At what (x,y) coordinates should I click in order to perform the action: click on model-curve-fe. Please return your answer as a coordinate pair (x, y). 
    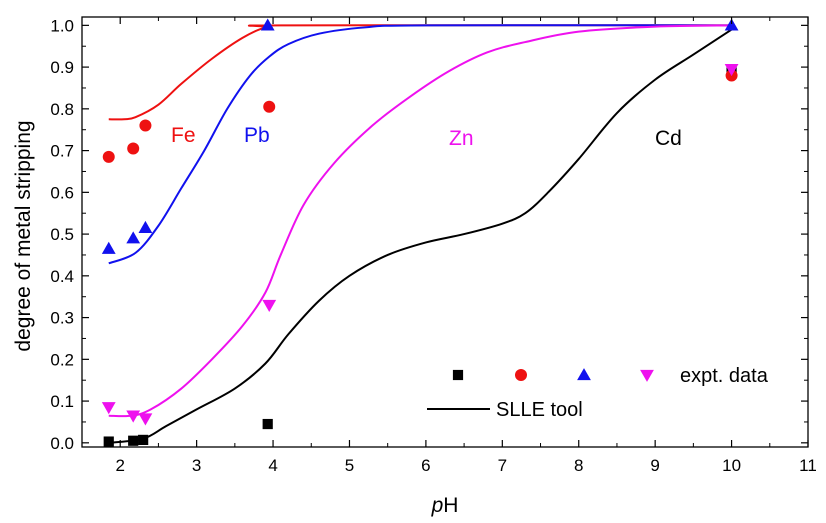
    Looking at the image, I should click on (420, 72).